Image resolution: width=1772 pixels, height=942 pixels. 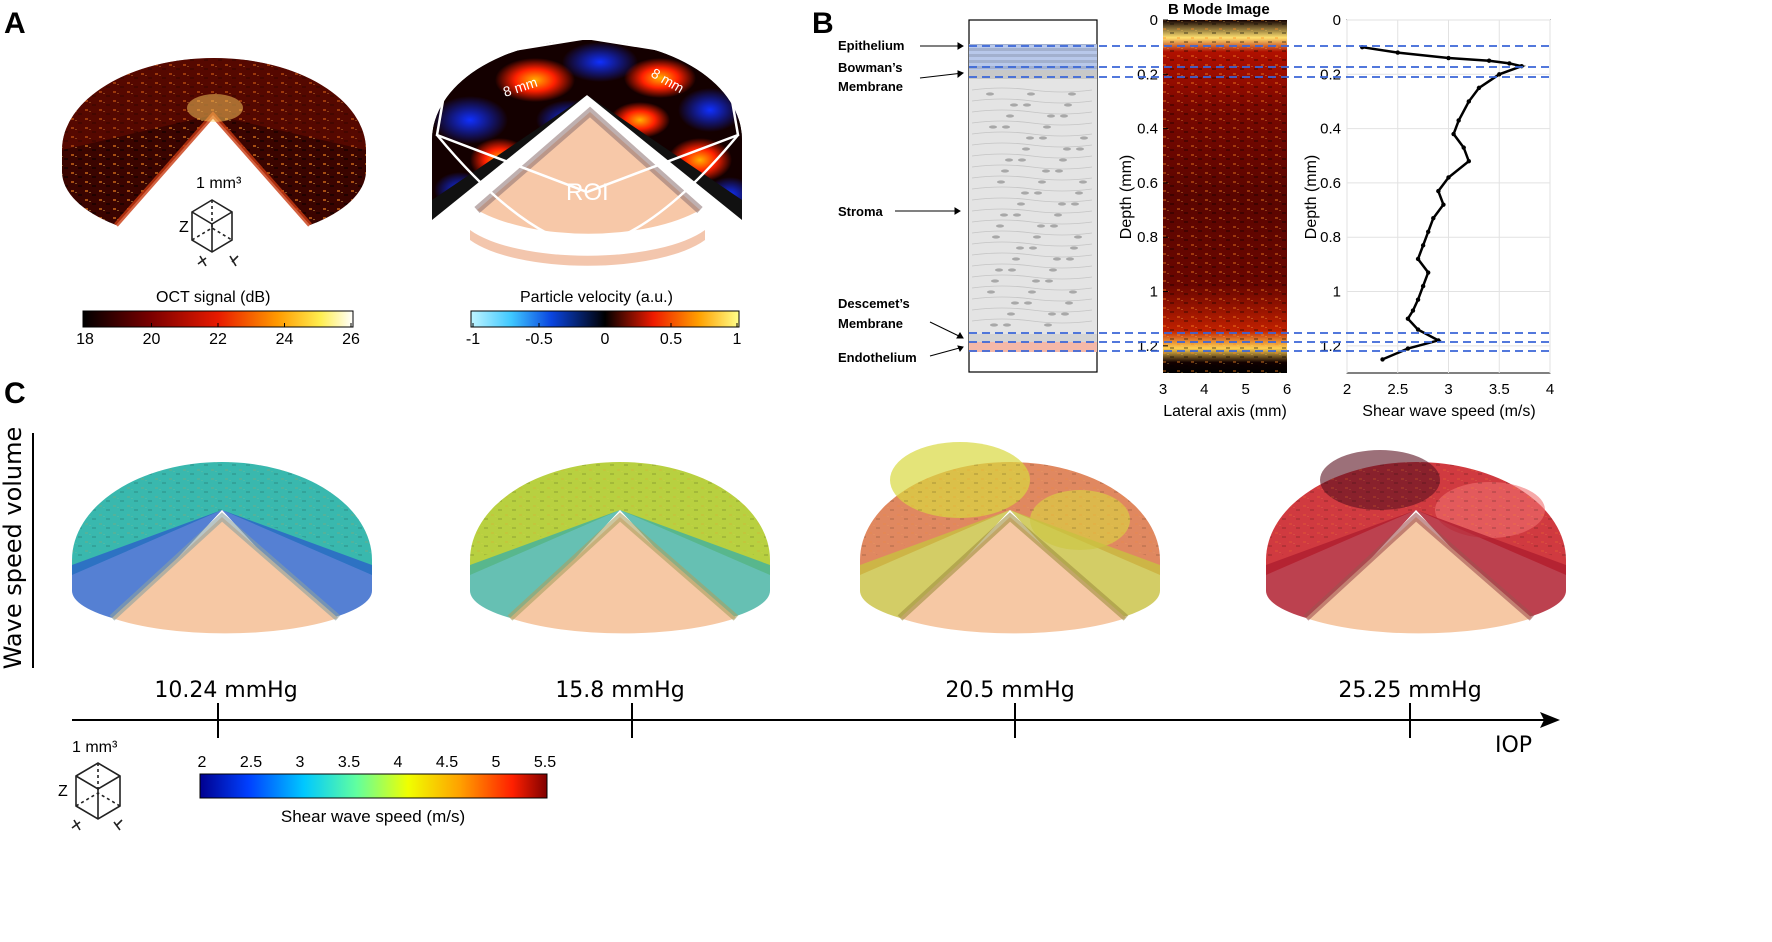 What do you see at coordinates (1513, 745) in the screenshot?
I see `iop-axis-label: IOP` at bounding box center [1513, 745].